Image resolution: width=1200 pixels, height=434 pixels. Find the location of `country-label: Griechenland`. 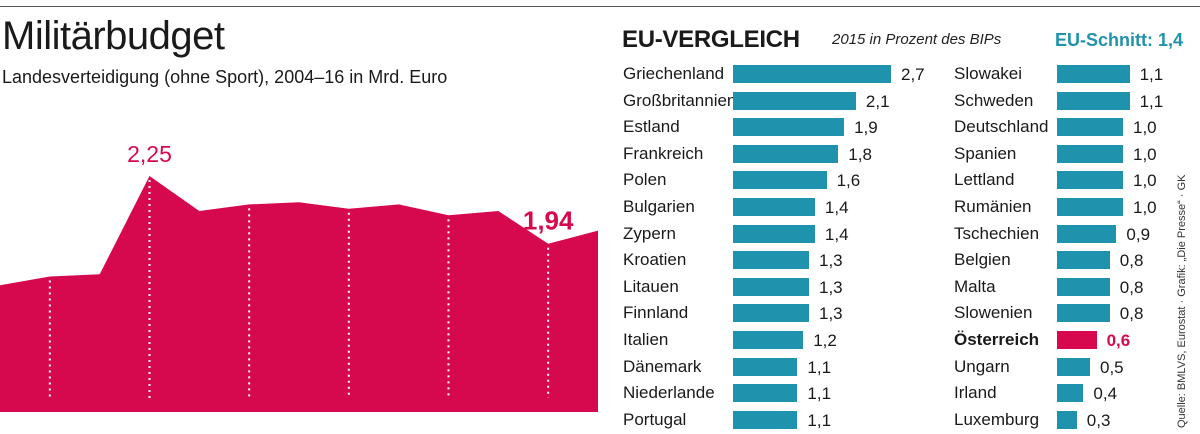

country-label: Griechenland is located at coordinates (674, 73).